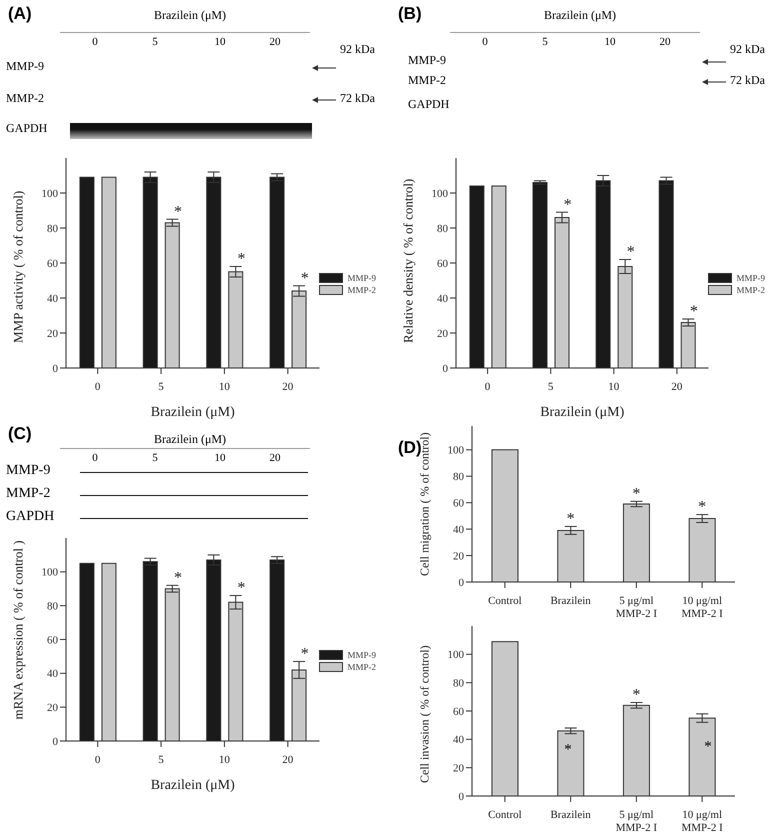 This screenshot has height=838, width=779. What do you see at coordinates (410, 14) in the screenshot?
I see `chart-title: (B)` at bounding box center [410, 14].